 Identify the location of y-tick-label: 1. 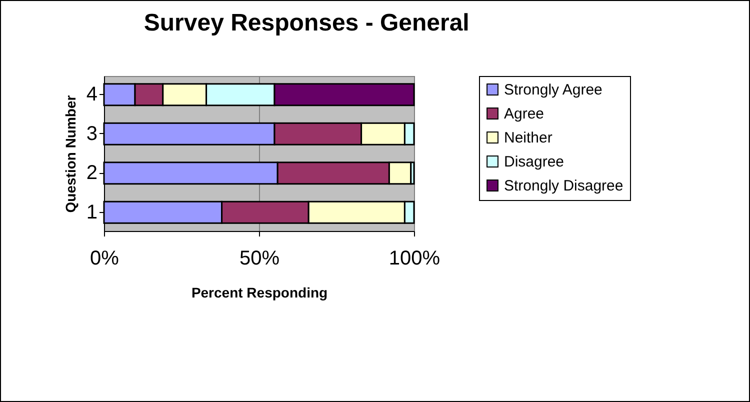
(92, 212).